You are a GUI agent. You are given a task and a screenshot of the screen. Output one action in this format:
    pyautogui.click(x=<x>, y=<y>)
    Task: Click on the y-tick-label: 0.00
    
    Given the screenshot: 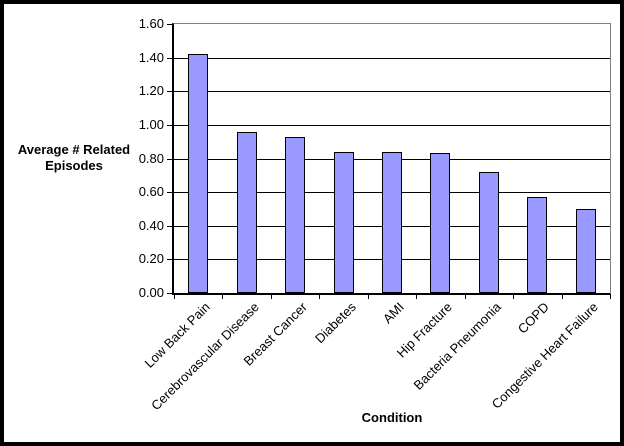 What is the action you would take?
    pyautogui.click(x=151, y=292)
    